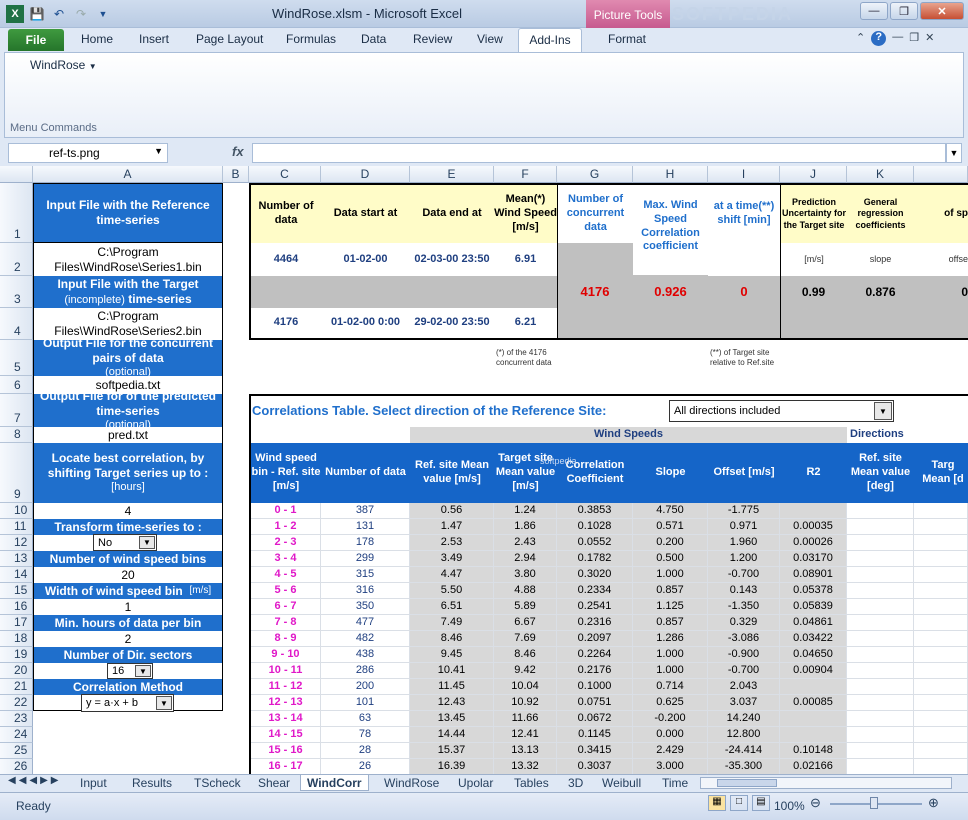 The height and width of the screenshot is (820, 968). I want to click on row-header-17: 17, so click(16, 623).